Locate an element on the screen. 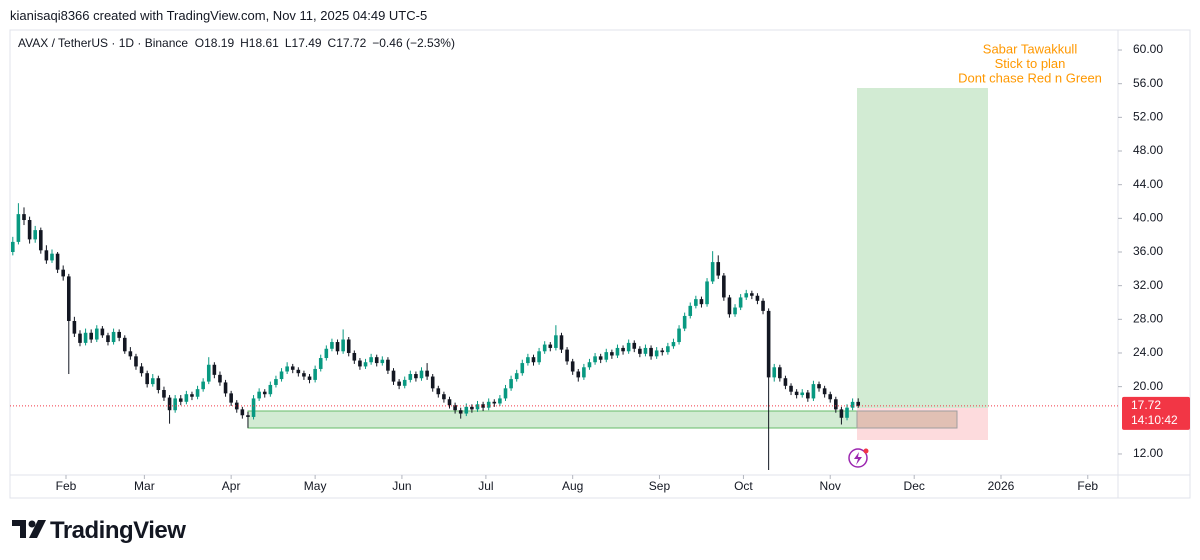 The width and height of the screenshot is (1200, 560). y-tick-label: 32.00 is located at coordinates (1148, 285).